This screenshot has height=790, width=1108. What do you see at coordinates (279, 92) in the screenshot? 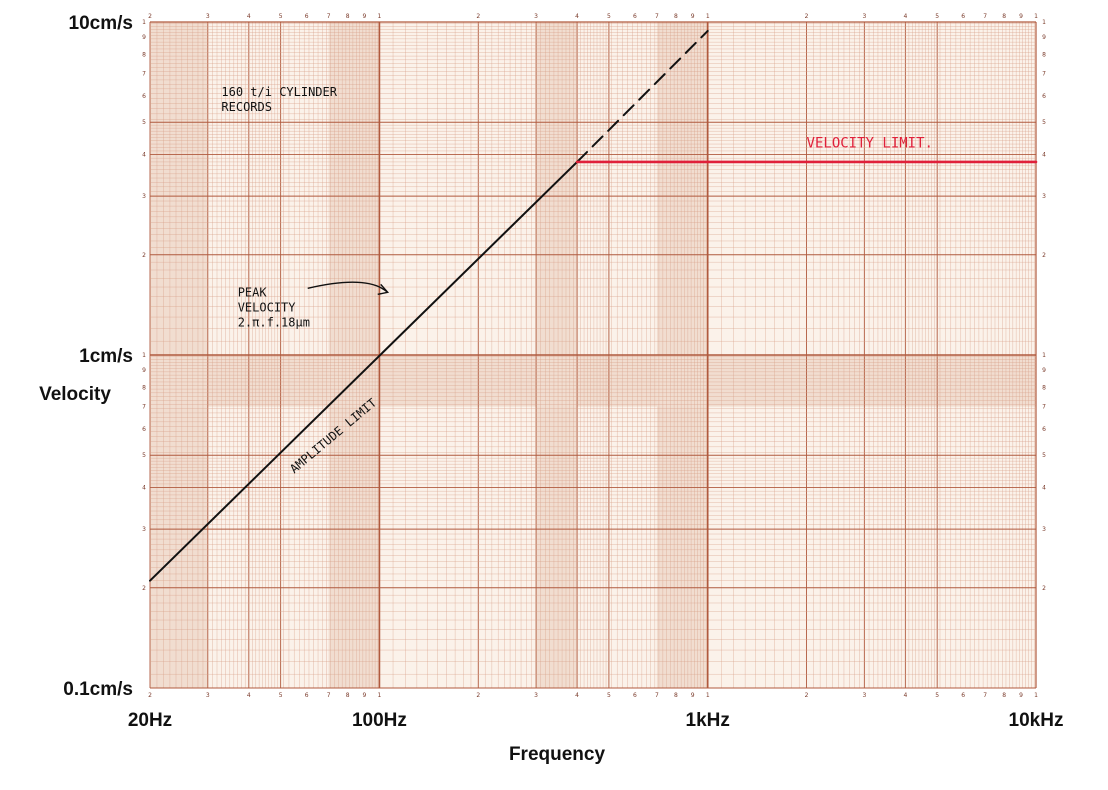
I see `annotation-line: 160 t/i CYLINDER` at bounding box center [279, 92].